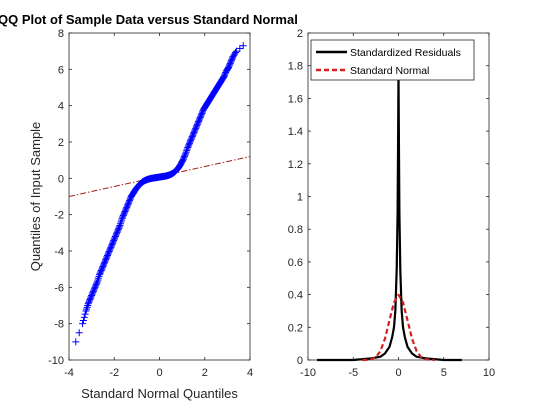 Image resolution: width=540 pixels, height=405 pixels. What do you see at coordinates (300, 361) in the screenshot?
I see `density-y-tick-label: 0` at bounding box center [300, 361].